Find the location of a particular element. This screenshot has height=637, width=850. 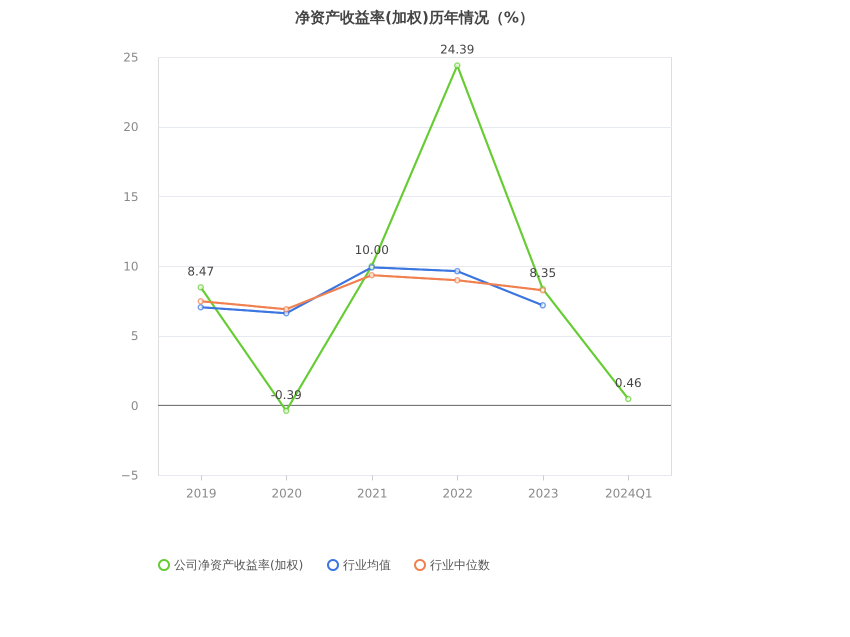

legend-label: 公司净资产收益率(加权) is located at coordinates (239, 565).